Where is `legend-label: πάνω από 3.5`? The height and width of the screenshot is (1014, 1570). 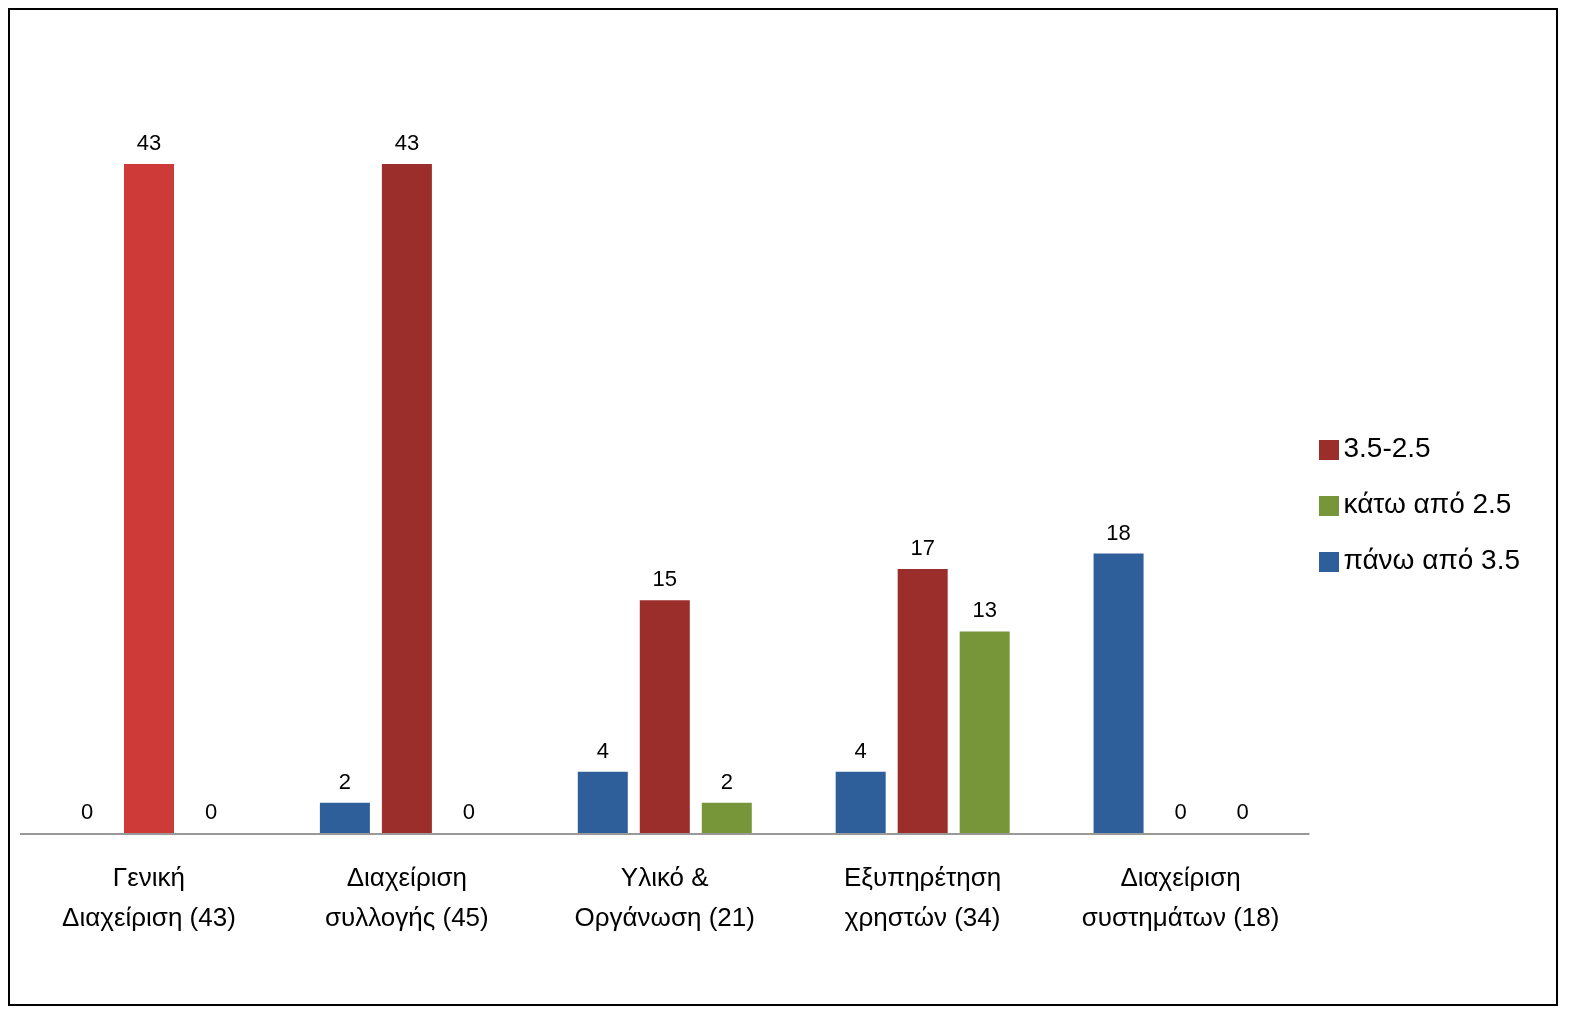 legend-label: πάνω από 3.5 is located at coordinates (1431, 559).